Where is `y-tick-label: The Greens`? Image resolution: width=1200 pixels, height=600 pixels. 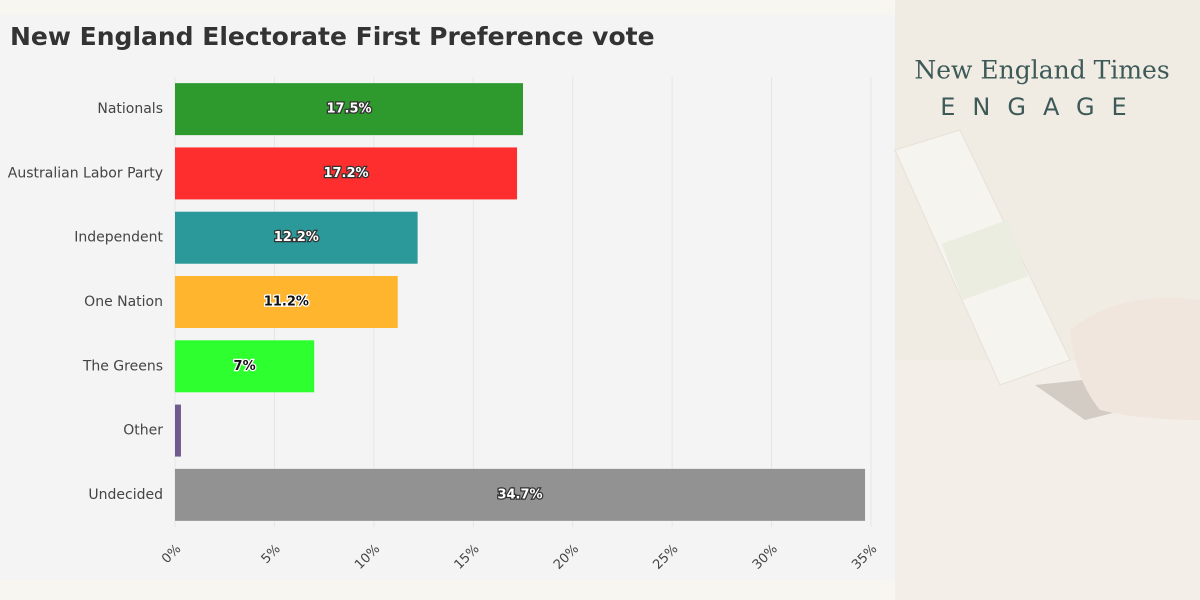 y-tick-label: The Greens is located at coordinates (122, 366).